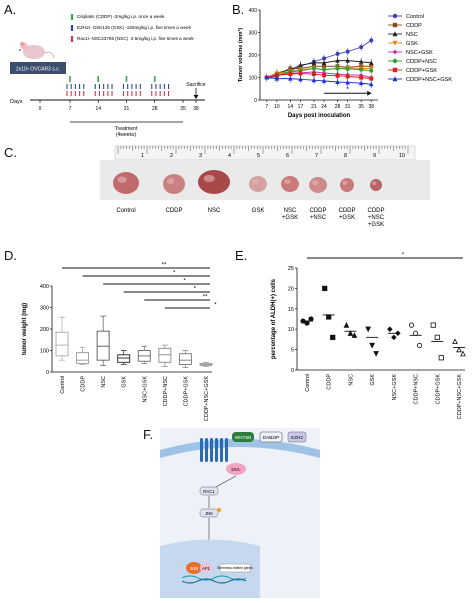 The width and height of the screenshot is (474, 603). I want to click on group-label-7: CDDP +NSC +GSK, so click(375, 218).